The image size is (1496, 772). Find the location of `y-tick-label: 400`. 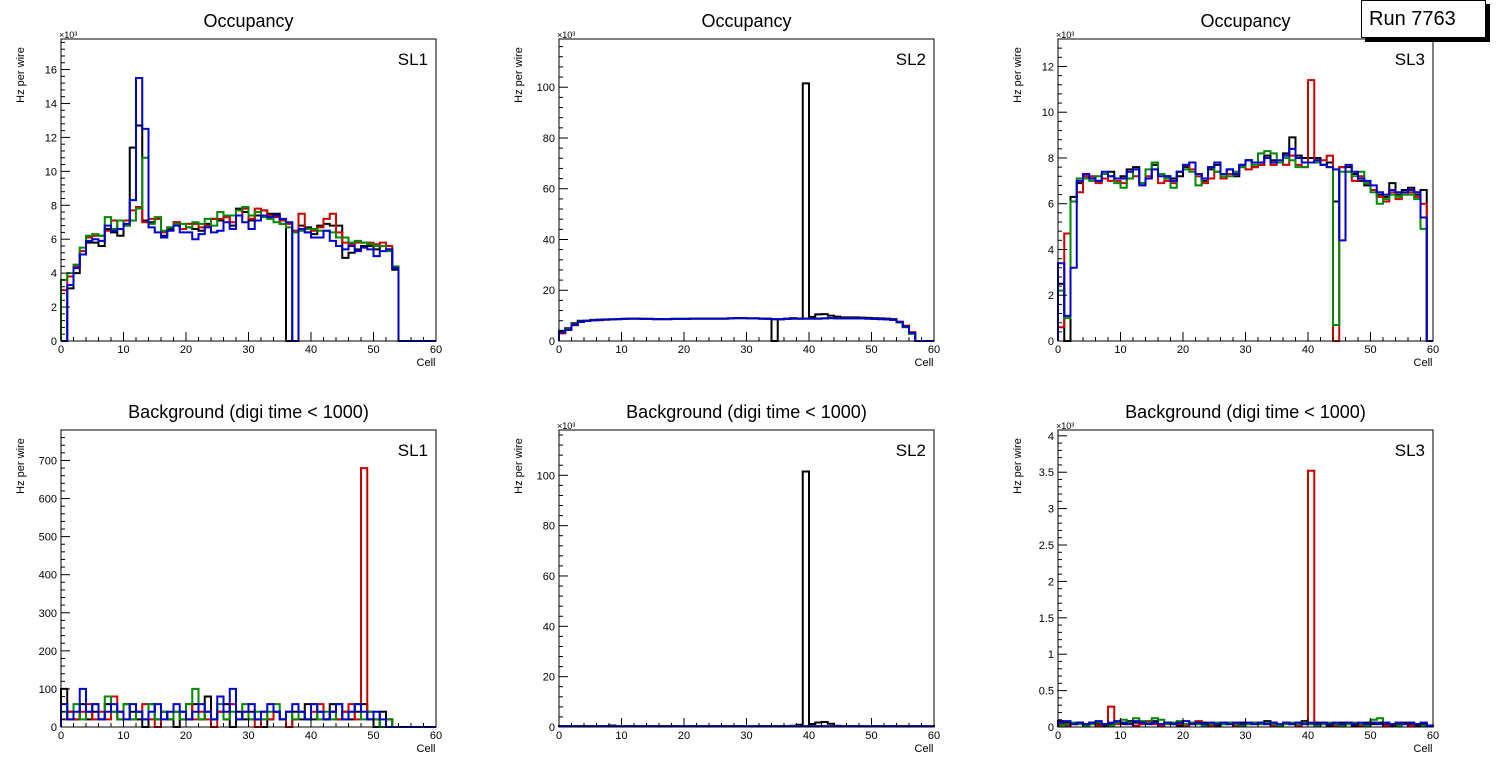

y-tick-label: 400 is located at coordinates (48, 576).